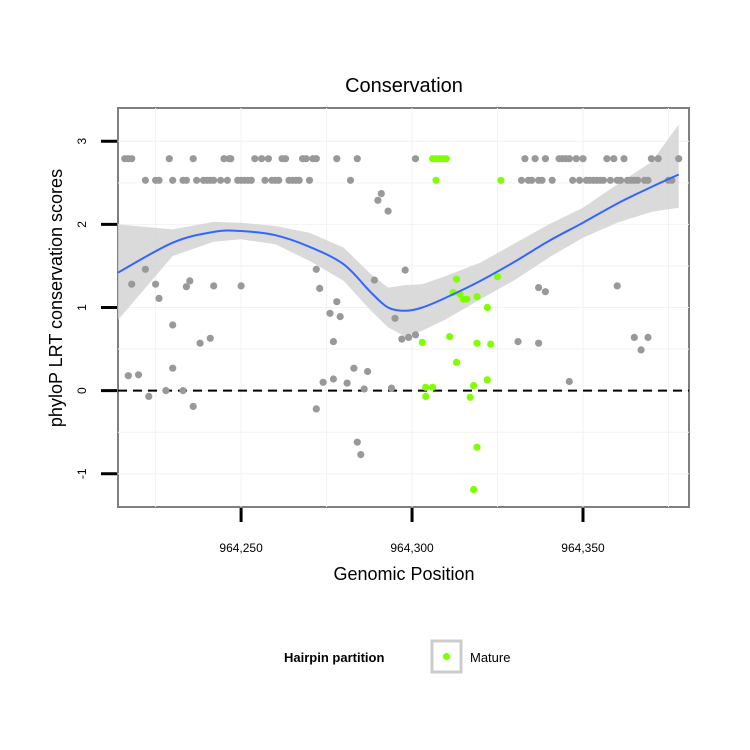 This screenshot has height=750, width=750. I want to click on y-axis-label: phyloP LRT conservation scores, so click(56, 298).